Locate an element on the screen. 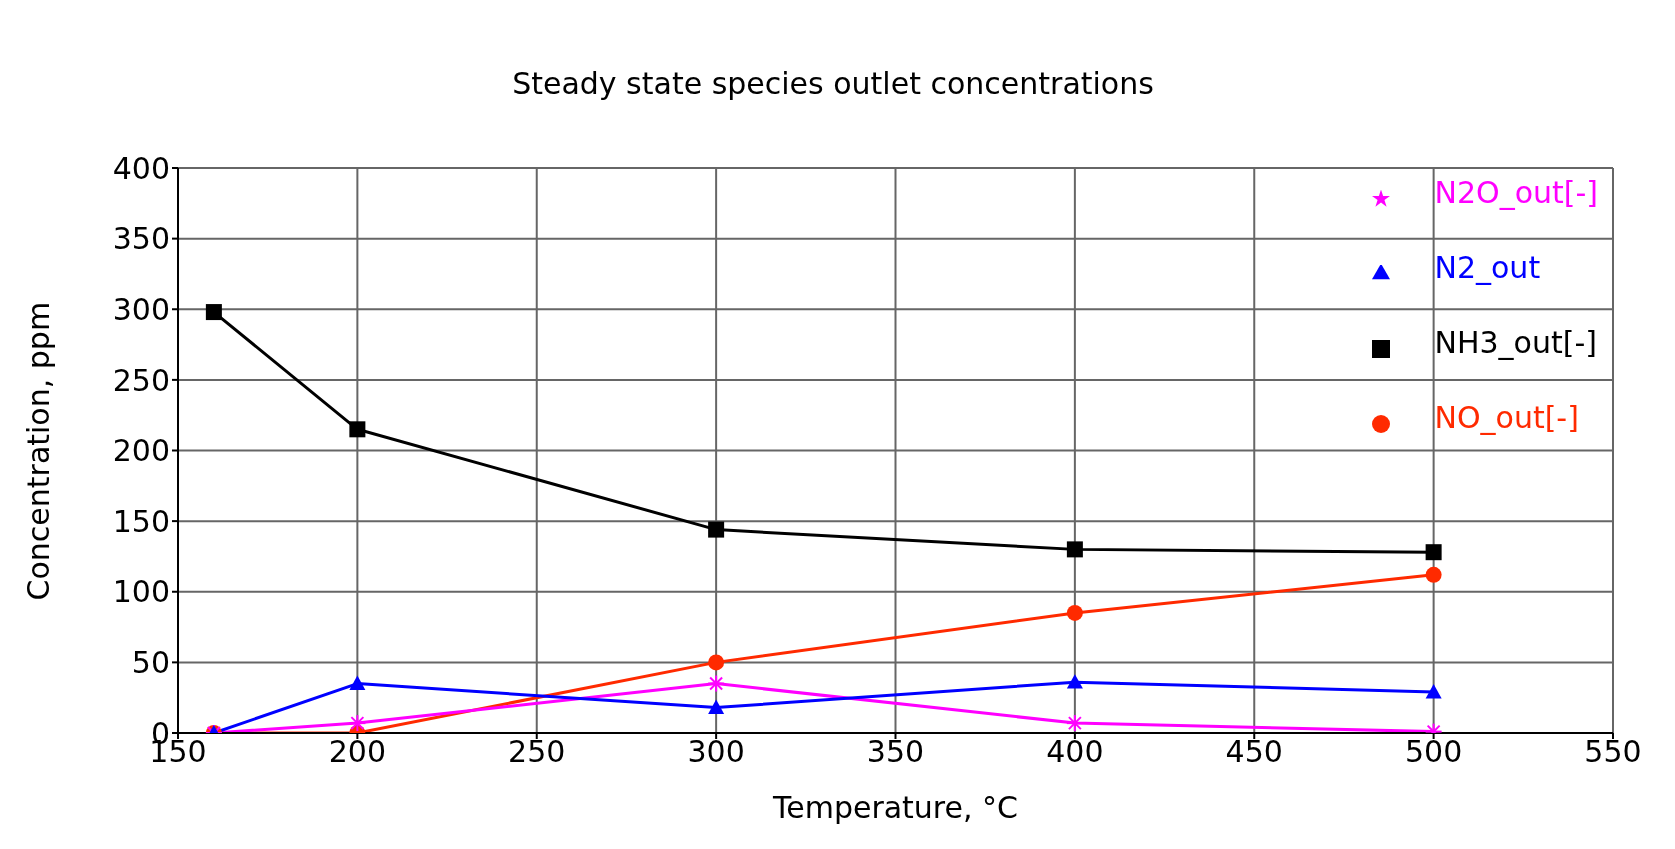  y-tick-label: 400 is located at coordinates (141, 168).